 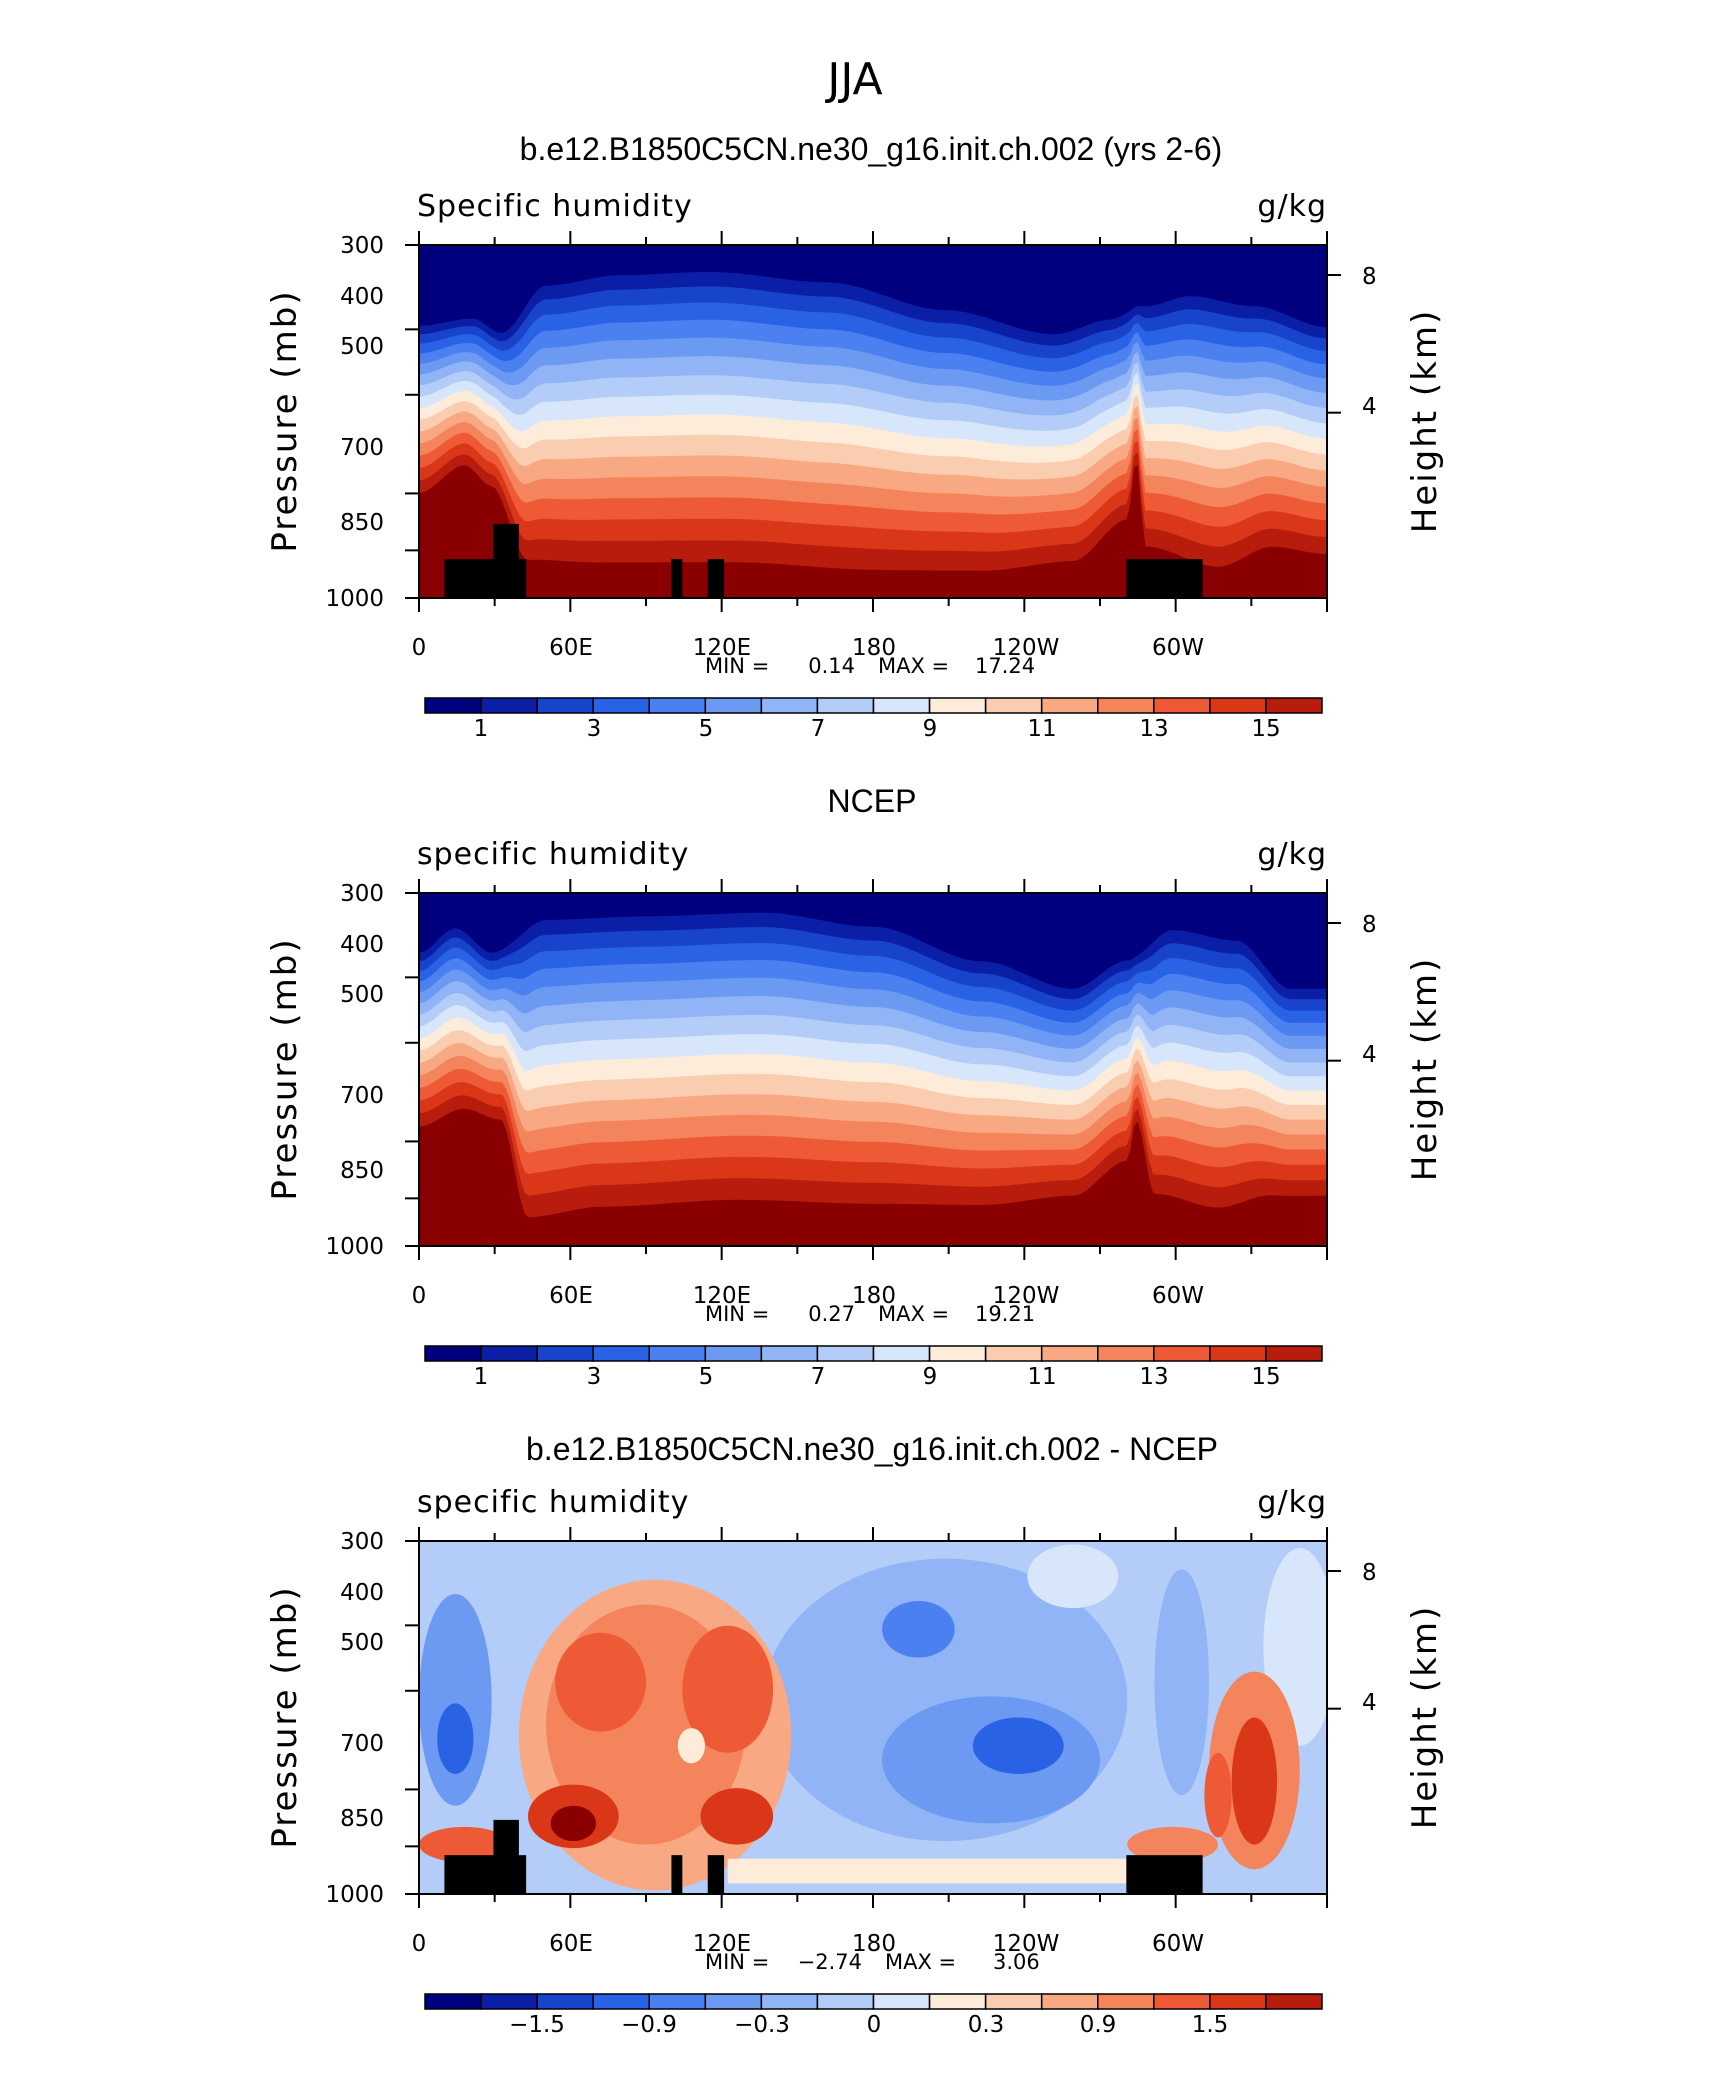 I want to click on panel-3-x-tick-60e: 60E, so click(x=571, y=1944).